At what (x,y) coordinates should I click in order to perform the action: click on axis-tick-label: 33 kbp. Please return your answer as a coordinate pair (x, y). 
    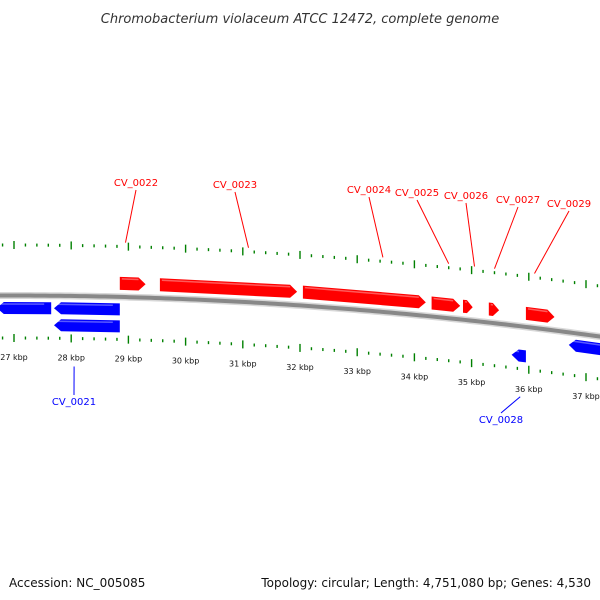
    Looking at the image, I should click on (357, 371).